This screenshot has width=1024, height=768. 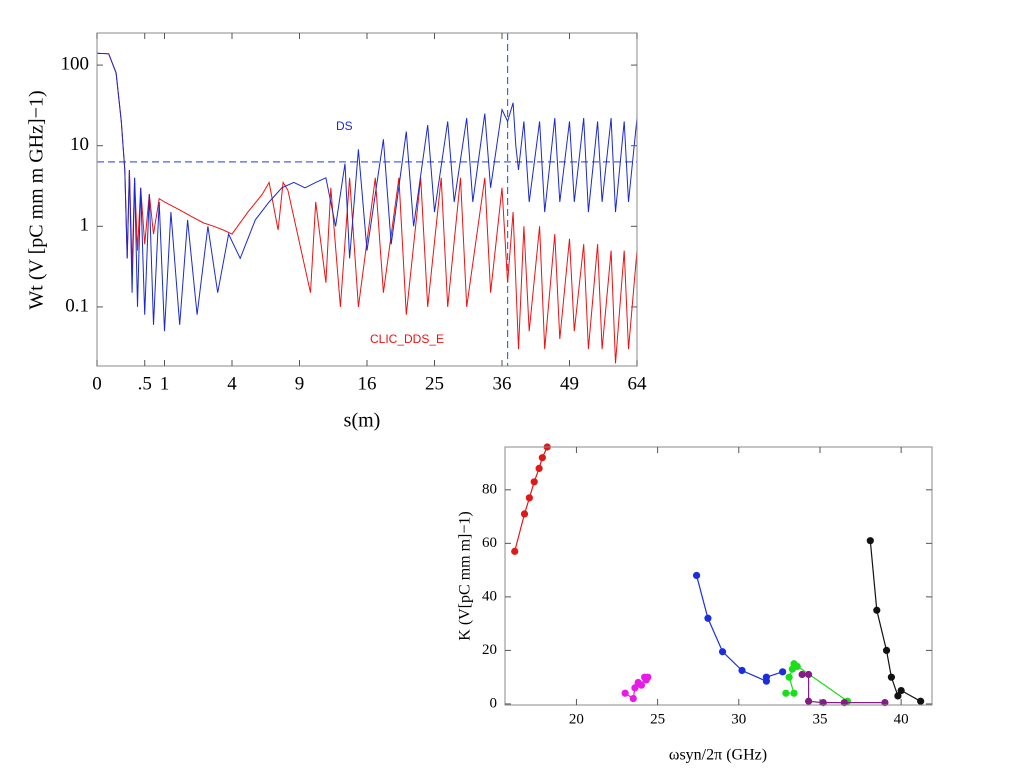 I want to click on y-tick-label: 60, so click(x=489, y=543).